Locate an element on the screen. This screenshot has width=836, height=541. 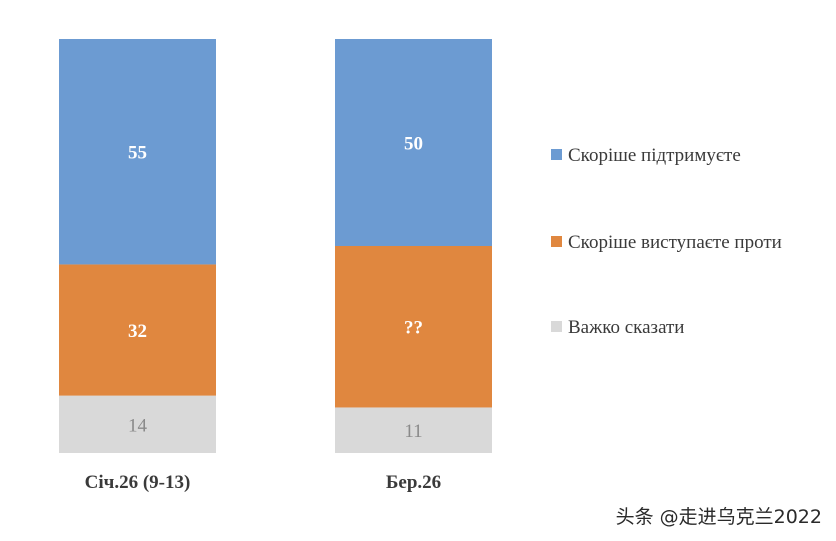
legend-swatch-oppose is located at coordinates (556, 241).